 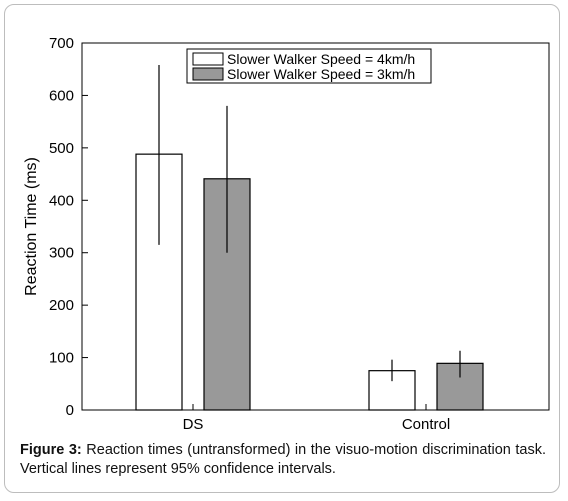 I want to click on y-tick-label: 500, so click(x=61, y=148).